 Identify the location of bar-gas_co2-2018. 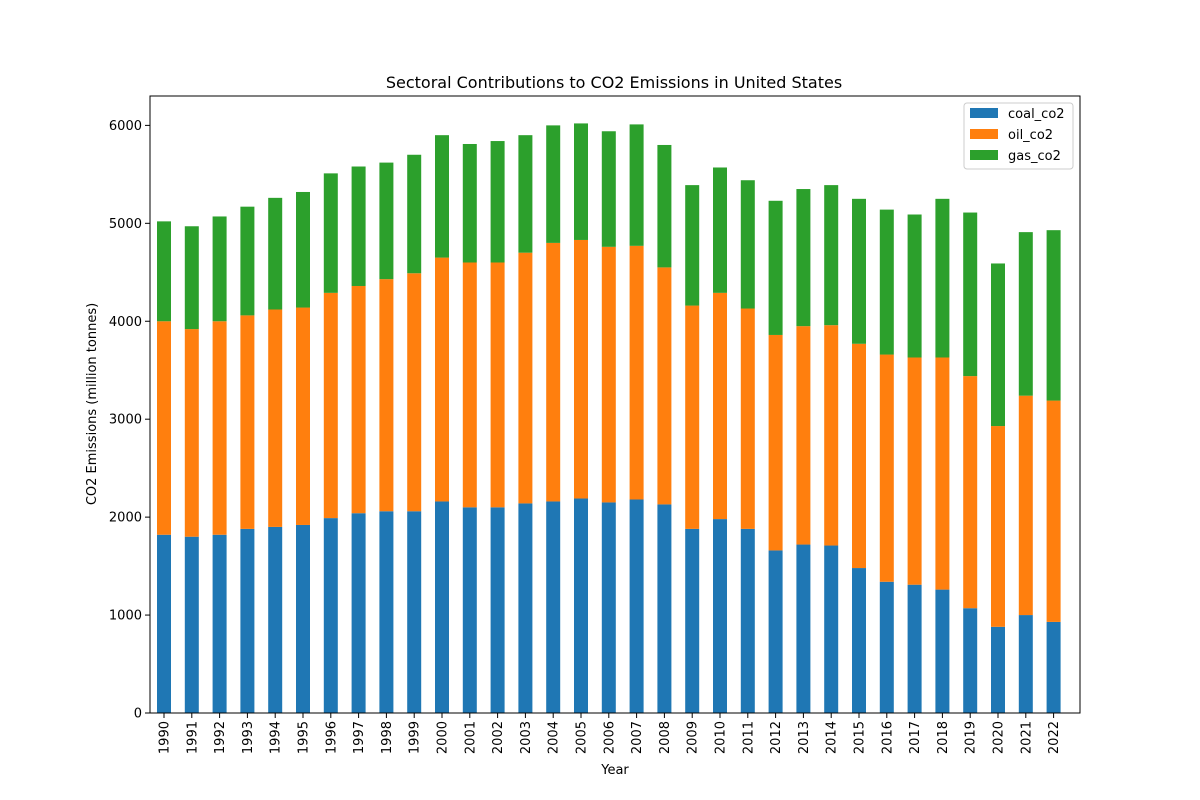
(942, 278).